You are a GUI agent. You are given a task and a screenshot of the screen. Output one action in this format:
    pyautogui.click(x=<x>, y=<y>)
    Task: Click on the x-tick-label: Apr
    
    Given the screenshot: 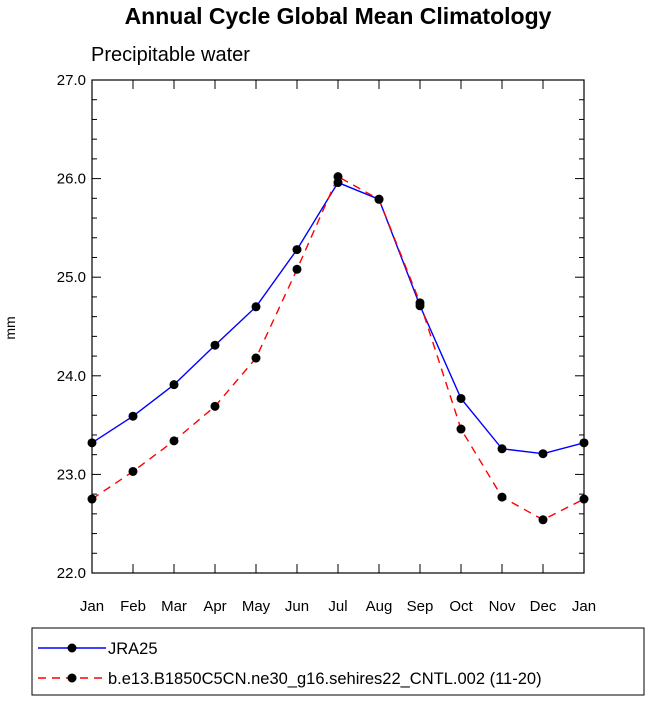 What is the action you would take?
    pyautogui.click(x=214, y=606)
    